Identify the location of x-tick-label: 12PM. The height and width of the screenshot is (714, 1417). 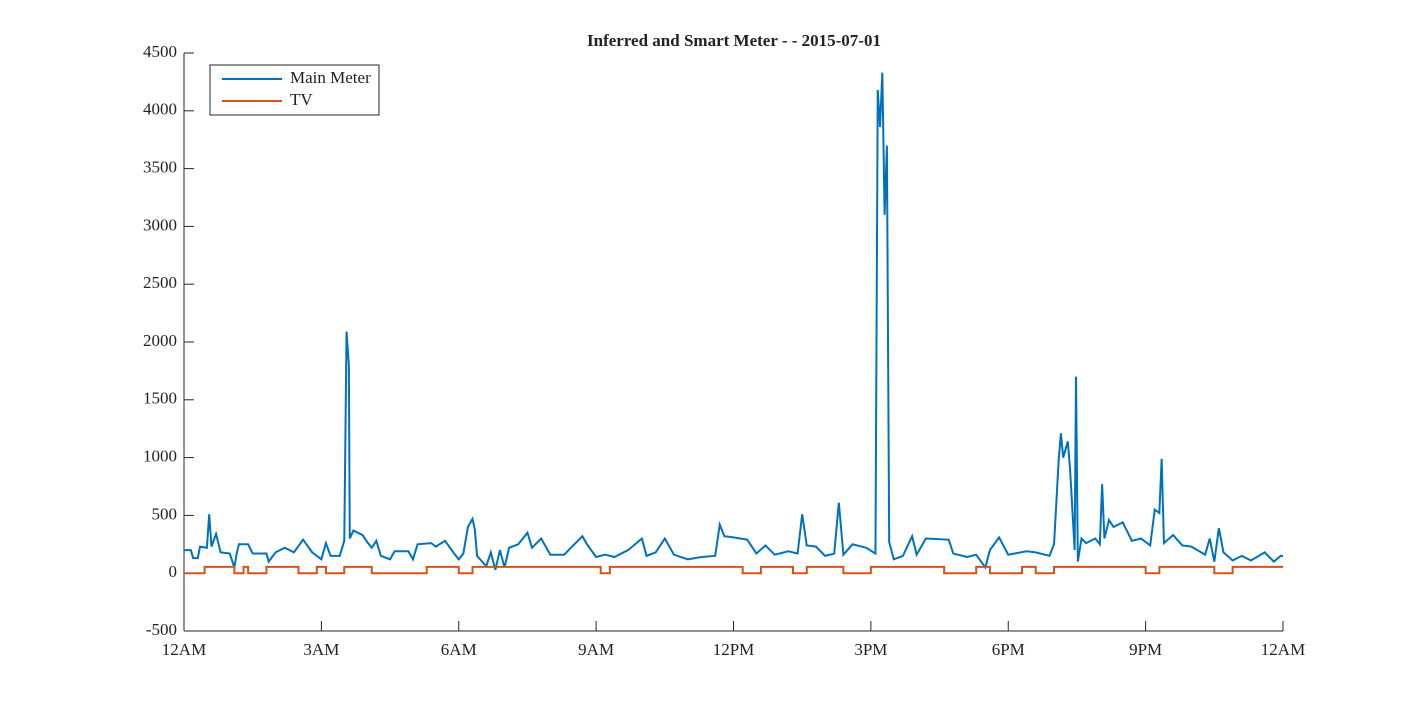
(734, 649).